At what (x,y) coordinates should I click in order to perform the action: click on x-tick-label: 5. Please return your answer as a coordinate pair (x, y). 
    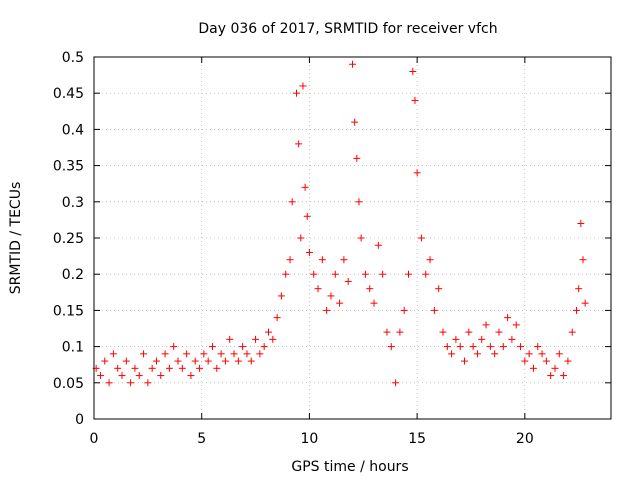
    Looking at the image, I should click on (201, 439).